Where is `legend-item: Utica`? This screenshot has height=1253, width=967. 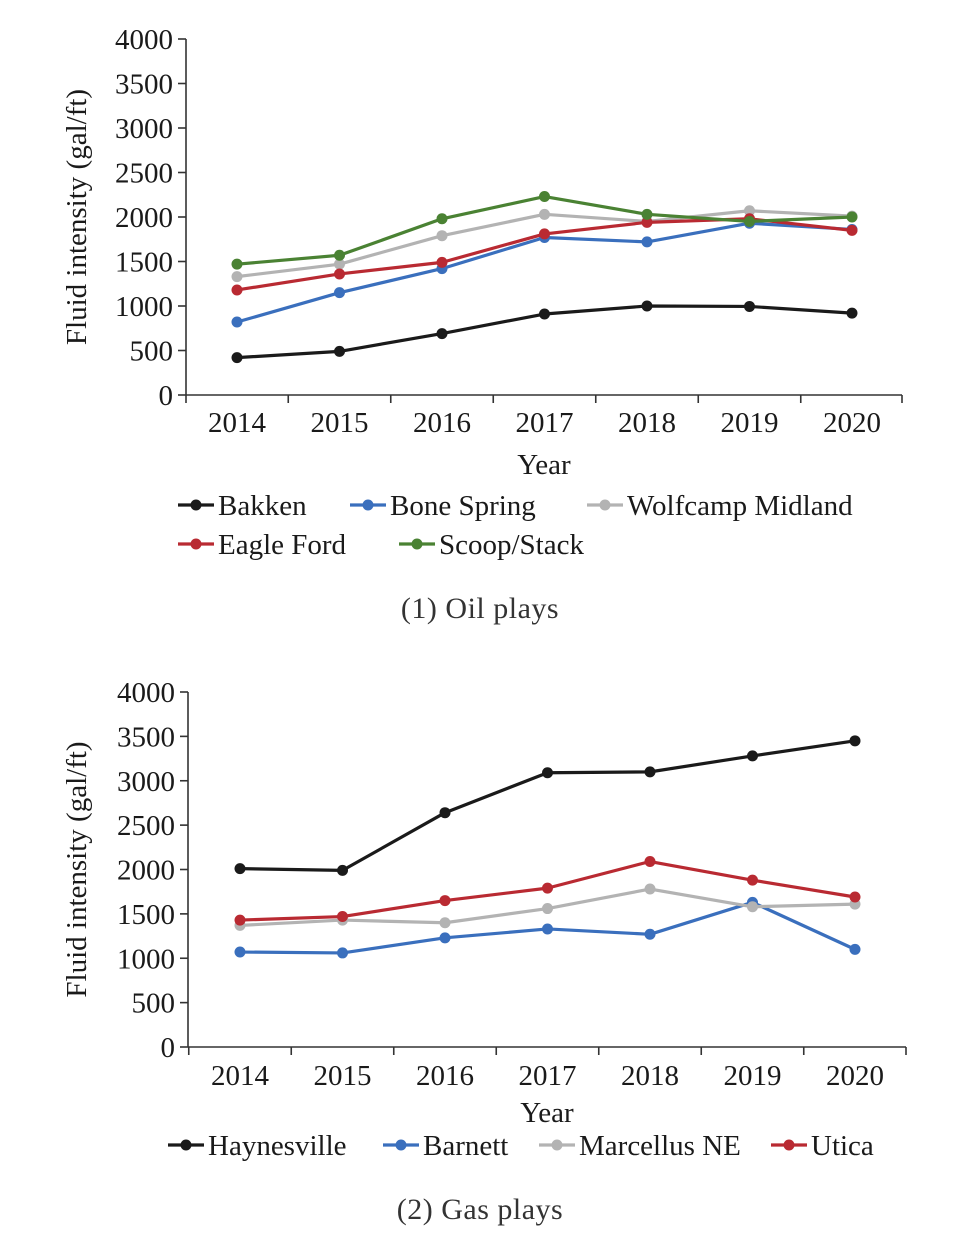
legend-item: Utica is located at coordinates (822, 1146).